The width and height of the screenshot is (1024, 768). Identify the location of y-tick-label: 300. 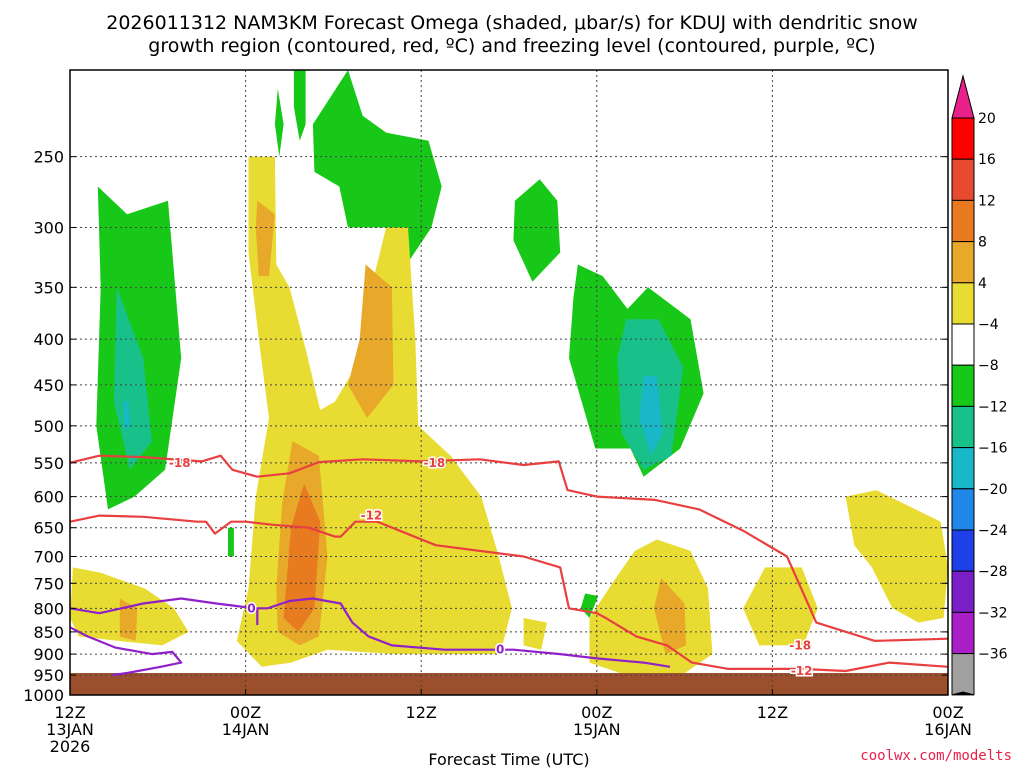
(48, 227).